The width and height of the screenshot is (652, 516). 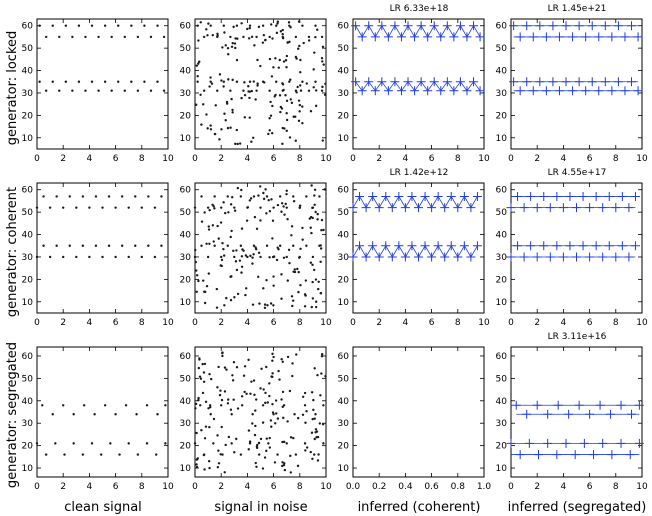 What do you see at coordinates (502, 280) in the screenshot?
I see `y-tick-label: 20` at bounding box center [502, 280].